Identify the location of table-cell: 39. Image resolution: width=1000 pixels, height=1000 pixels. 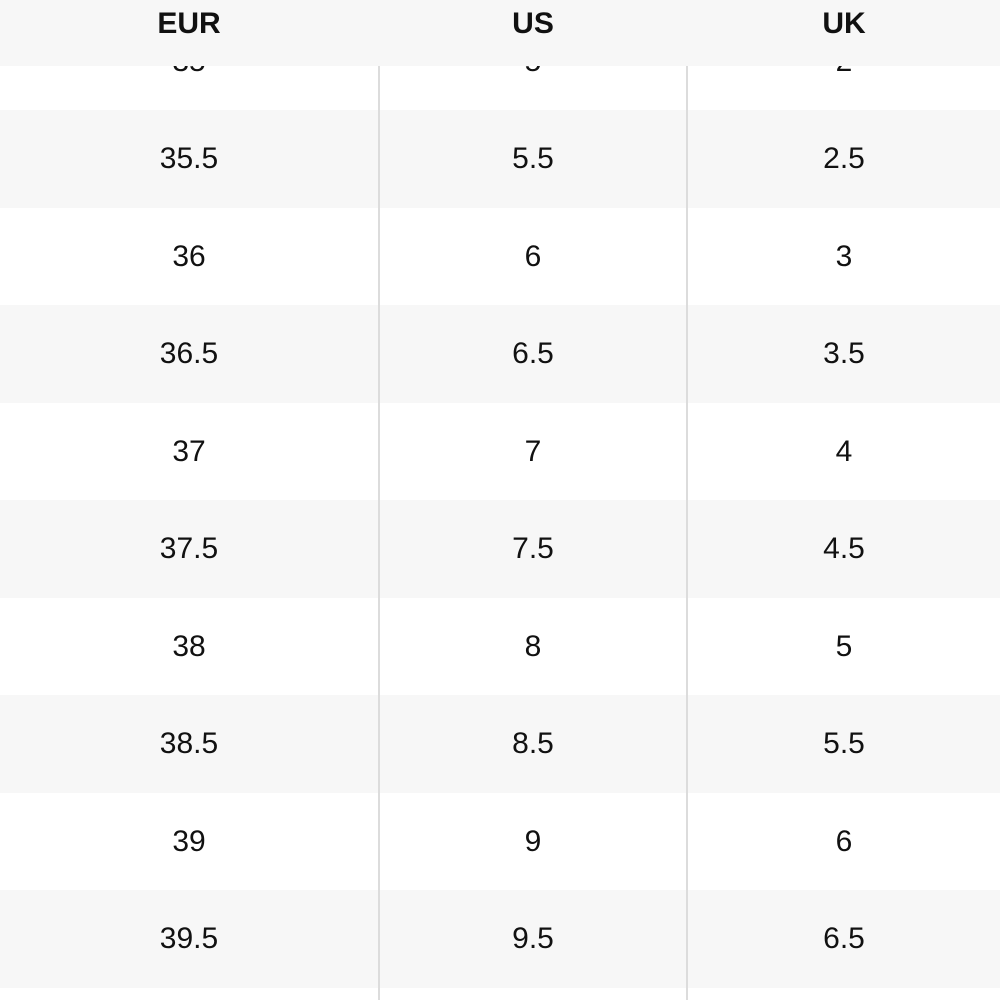
(189, 841).